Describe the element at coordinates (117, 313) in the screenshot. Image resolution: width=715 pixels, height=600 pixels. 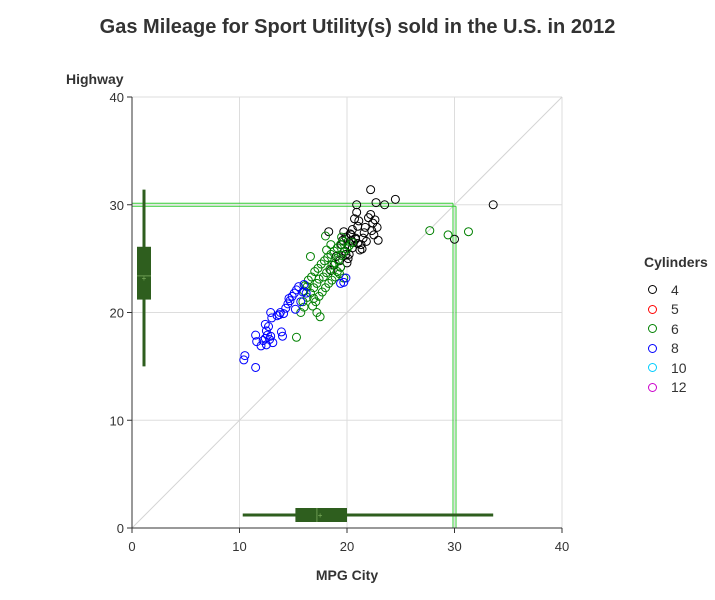
I see `y-tick-label: 20` at that location.